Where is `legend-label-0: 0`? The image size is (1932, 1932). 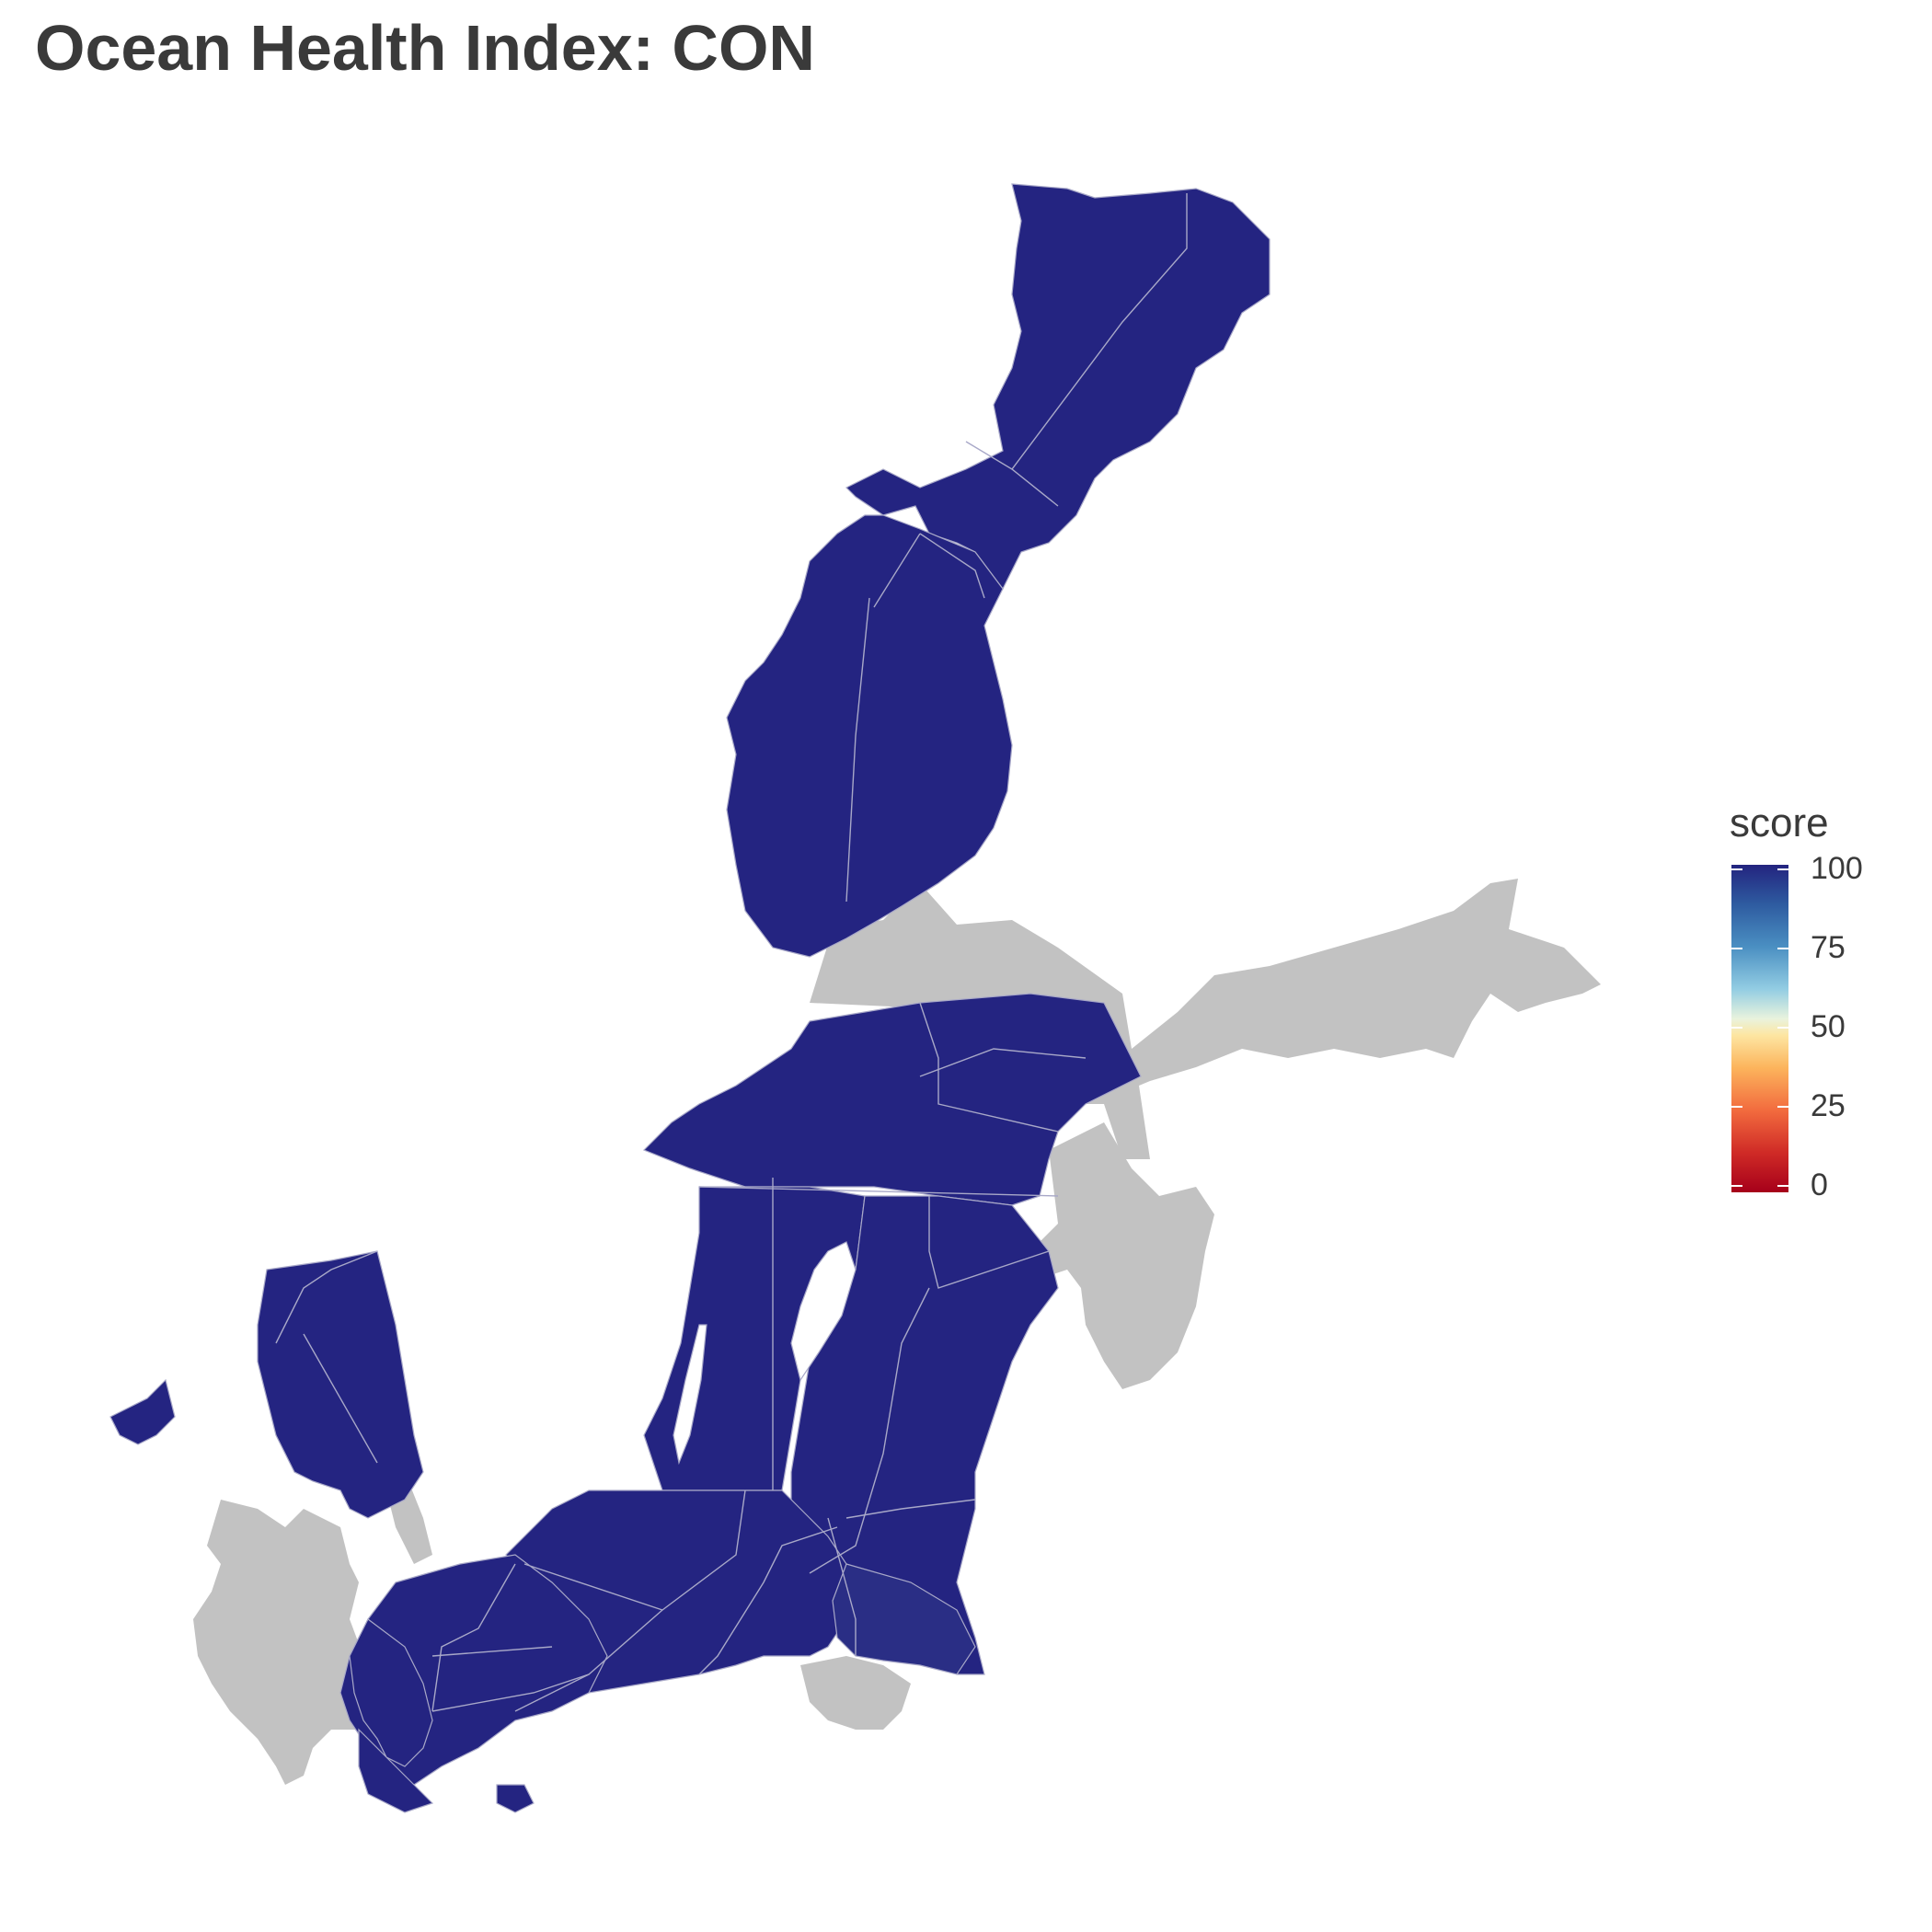 legend-label-0: 0 is located at coordinates (1819, 1184).